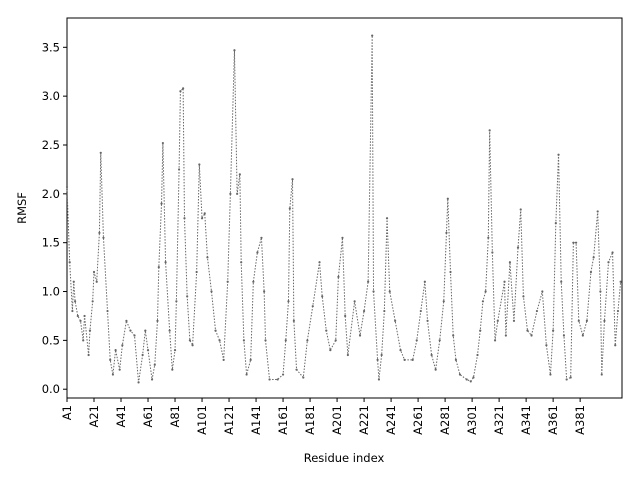 The height and width of the screenshot is (480, 640). I want to click on y-tick-label: 0.5, so click(51, 340).